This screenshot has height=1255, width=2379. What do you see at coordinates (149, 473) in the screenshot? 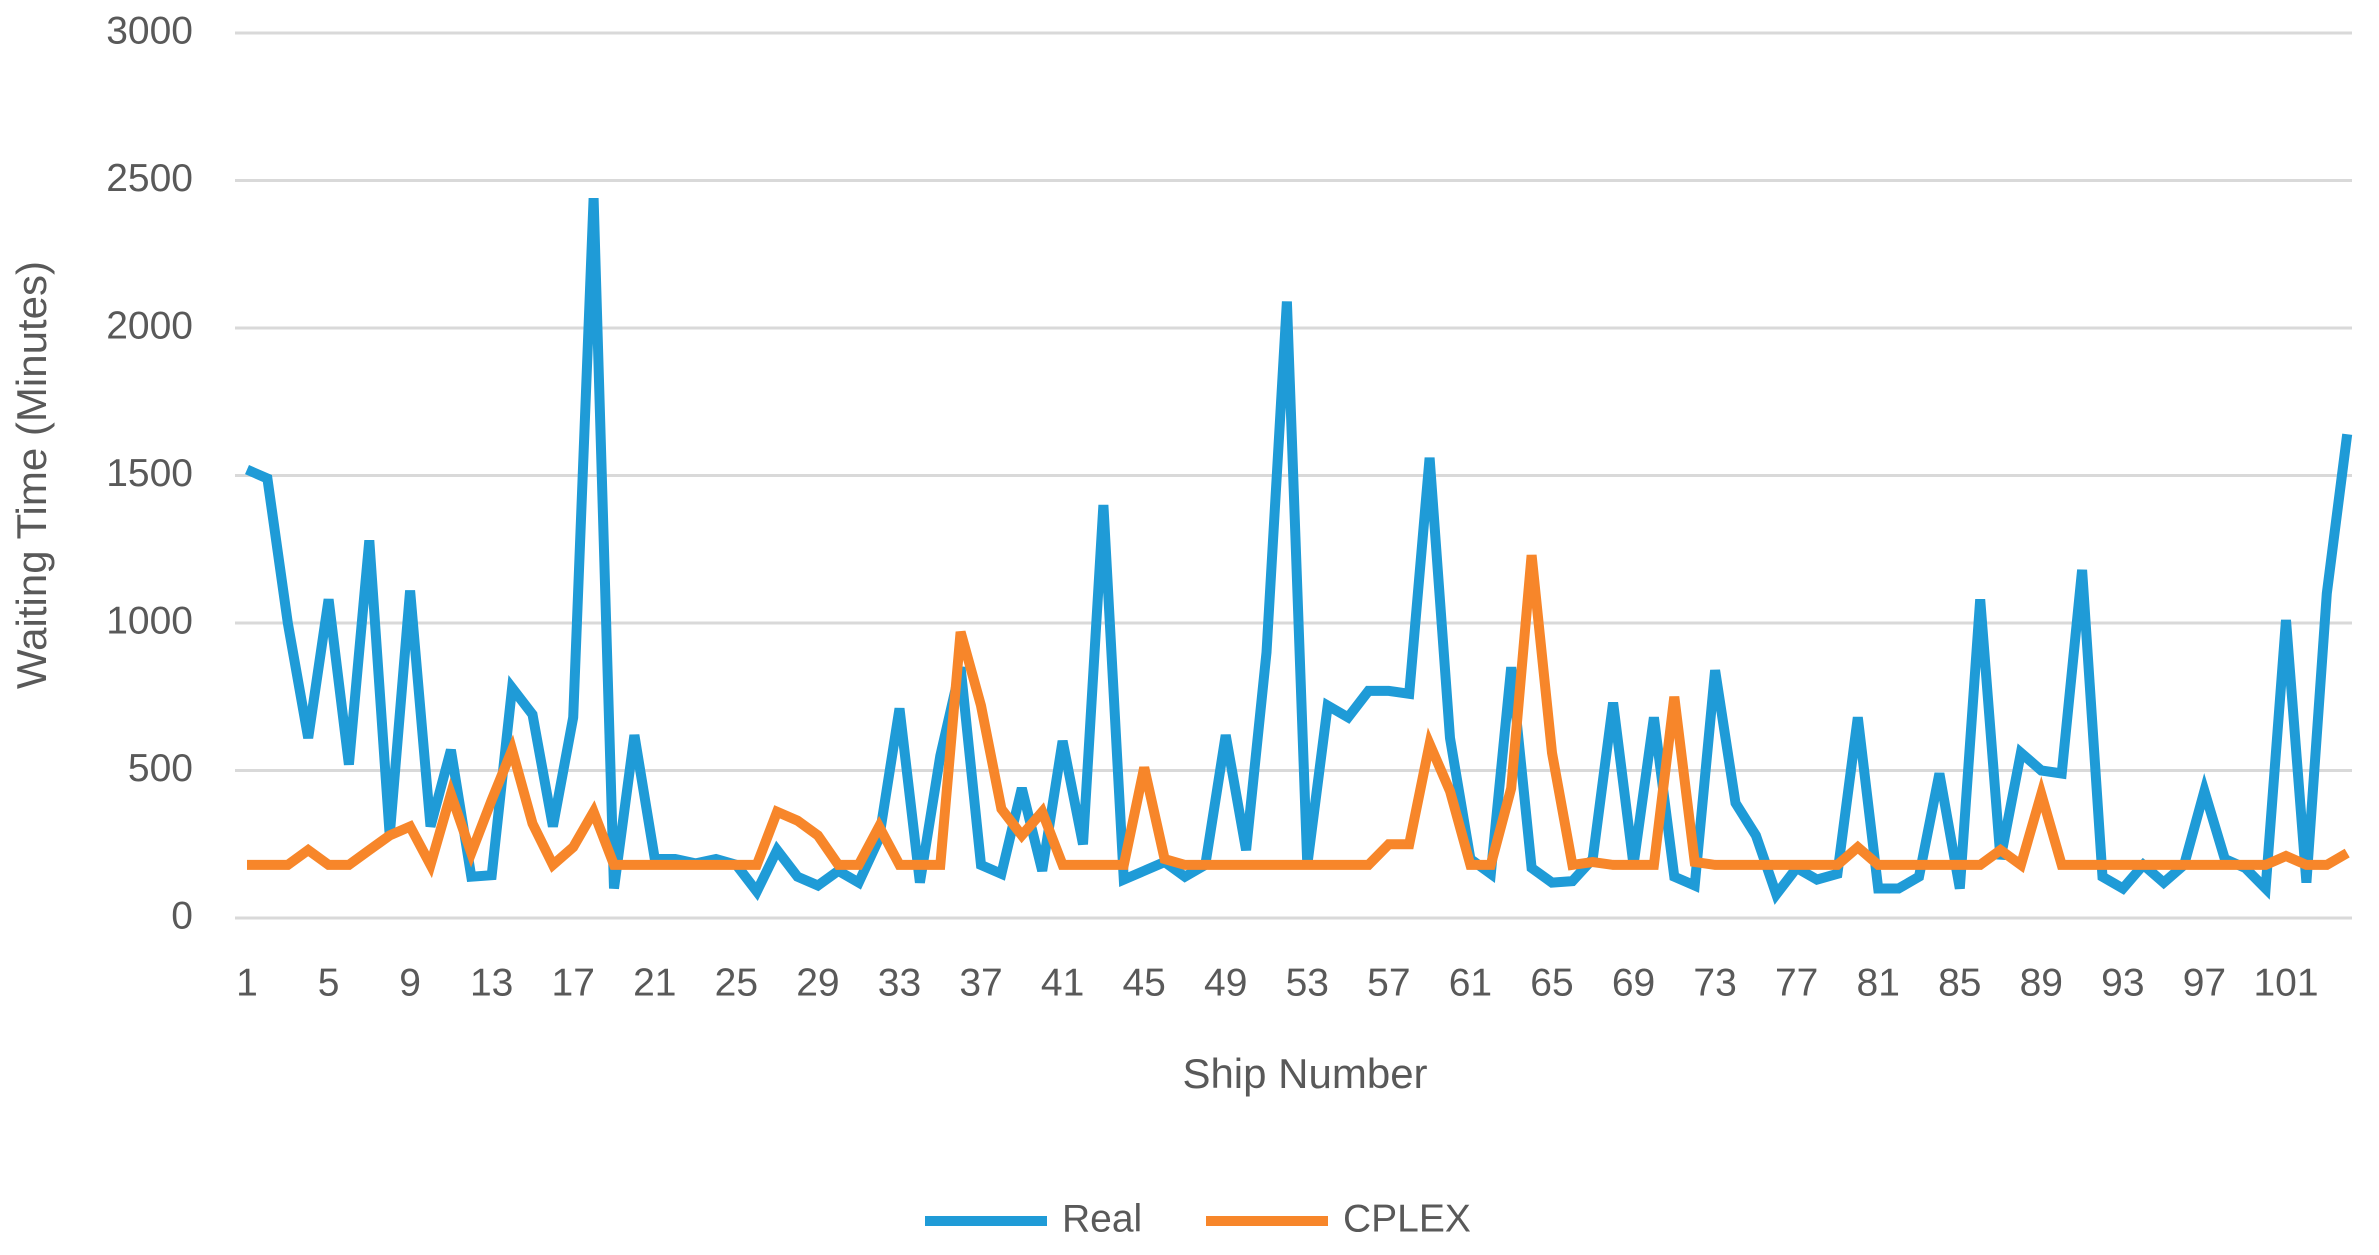
I see `y-tick-label: 1500` at bounding box center [149, 473].